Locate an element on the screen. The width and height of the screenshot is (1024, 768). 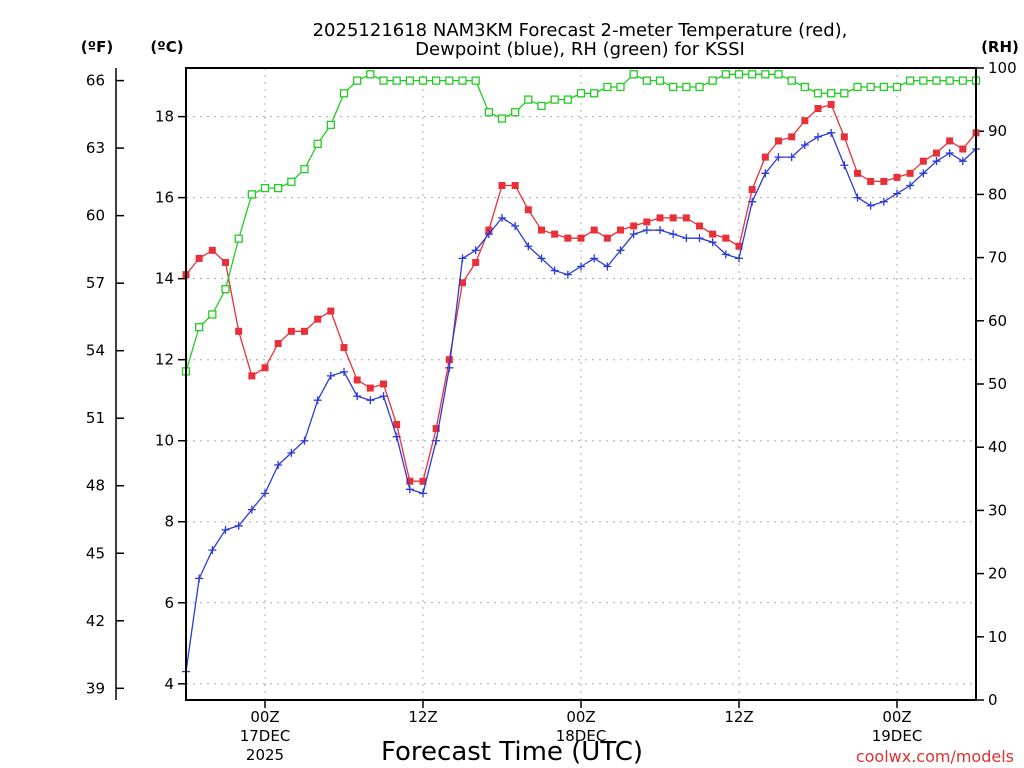
rh-tick-label: 40 is located at coordinates (997, 447).